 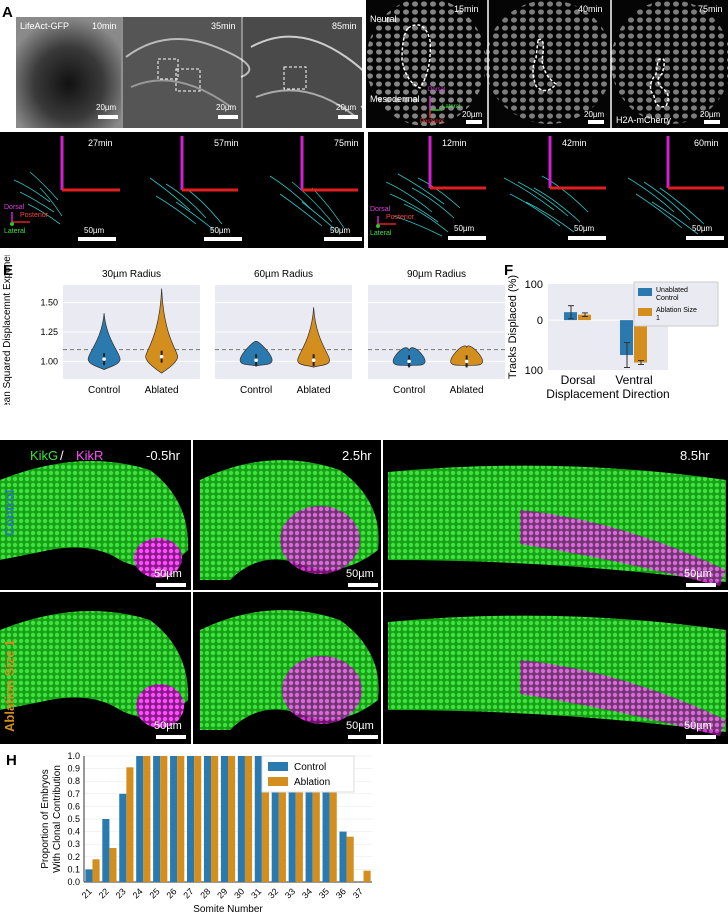 I want to click on panel-c-time-1: 27min, so click(x=100, y=143).